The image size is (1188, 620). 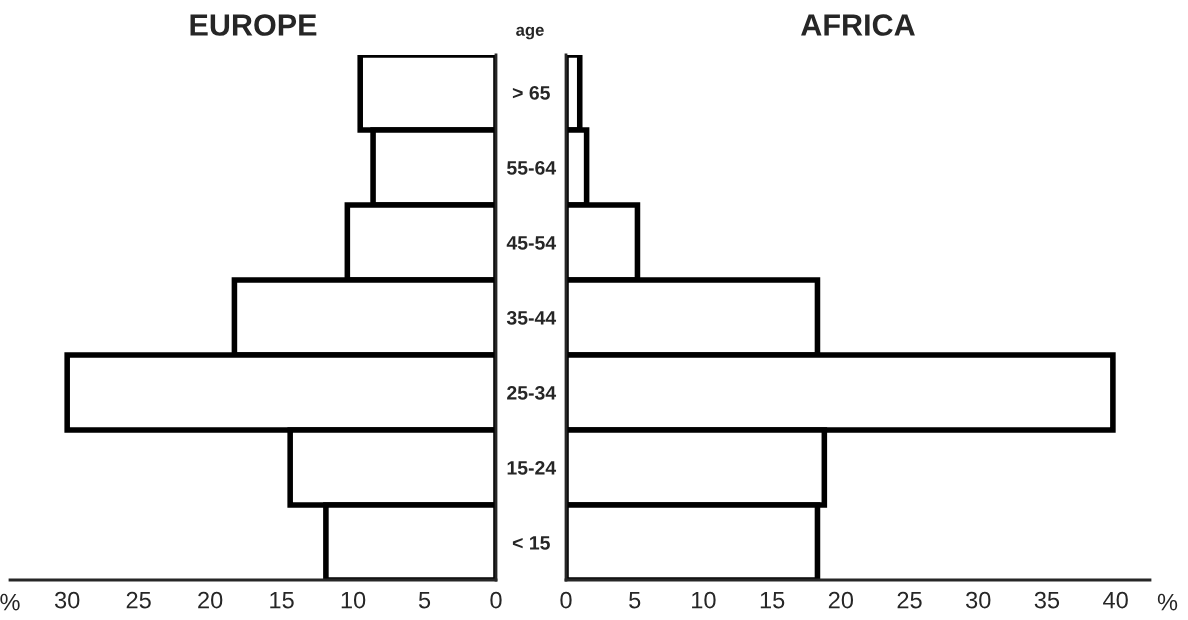 I want to click on chart-title: AFRICA, so click(x=858, y=25).